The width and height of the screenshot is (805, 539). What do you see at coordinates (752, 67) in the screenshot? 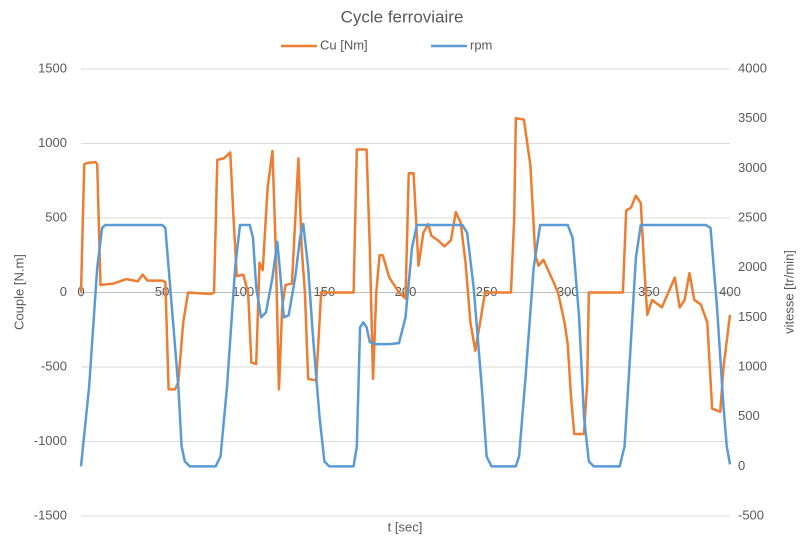
I see `y2-tick-label: 4000` at bounding box center [752, 67].